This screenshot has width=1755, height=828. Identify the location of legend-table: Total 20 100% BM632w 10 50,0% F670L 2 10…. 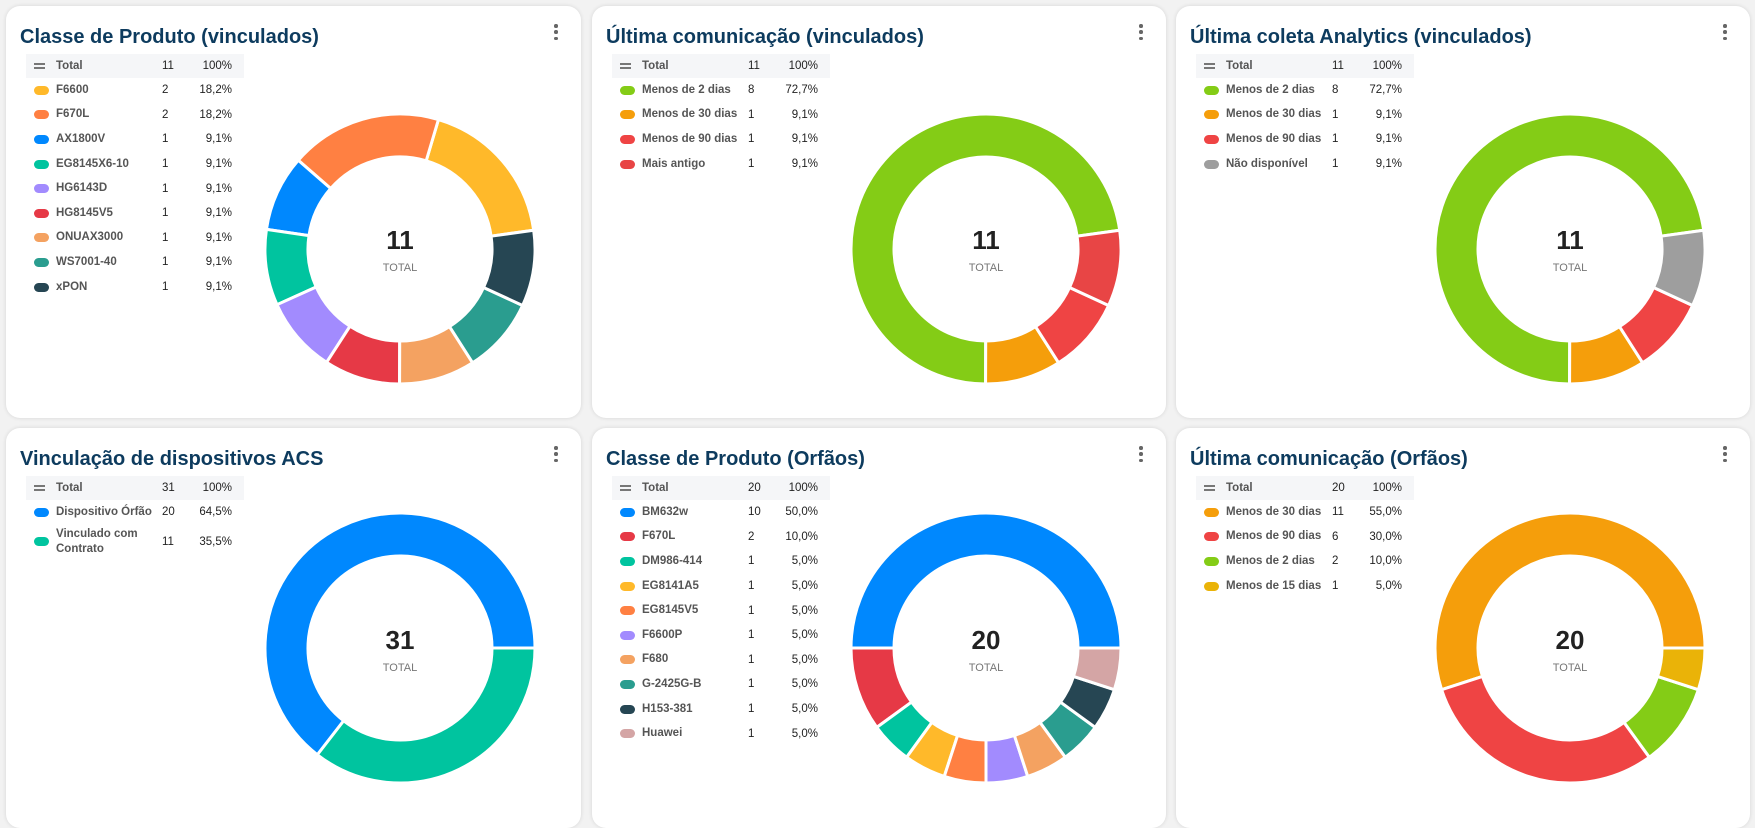
(721, 611).